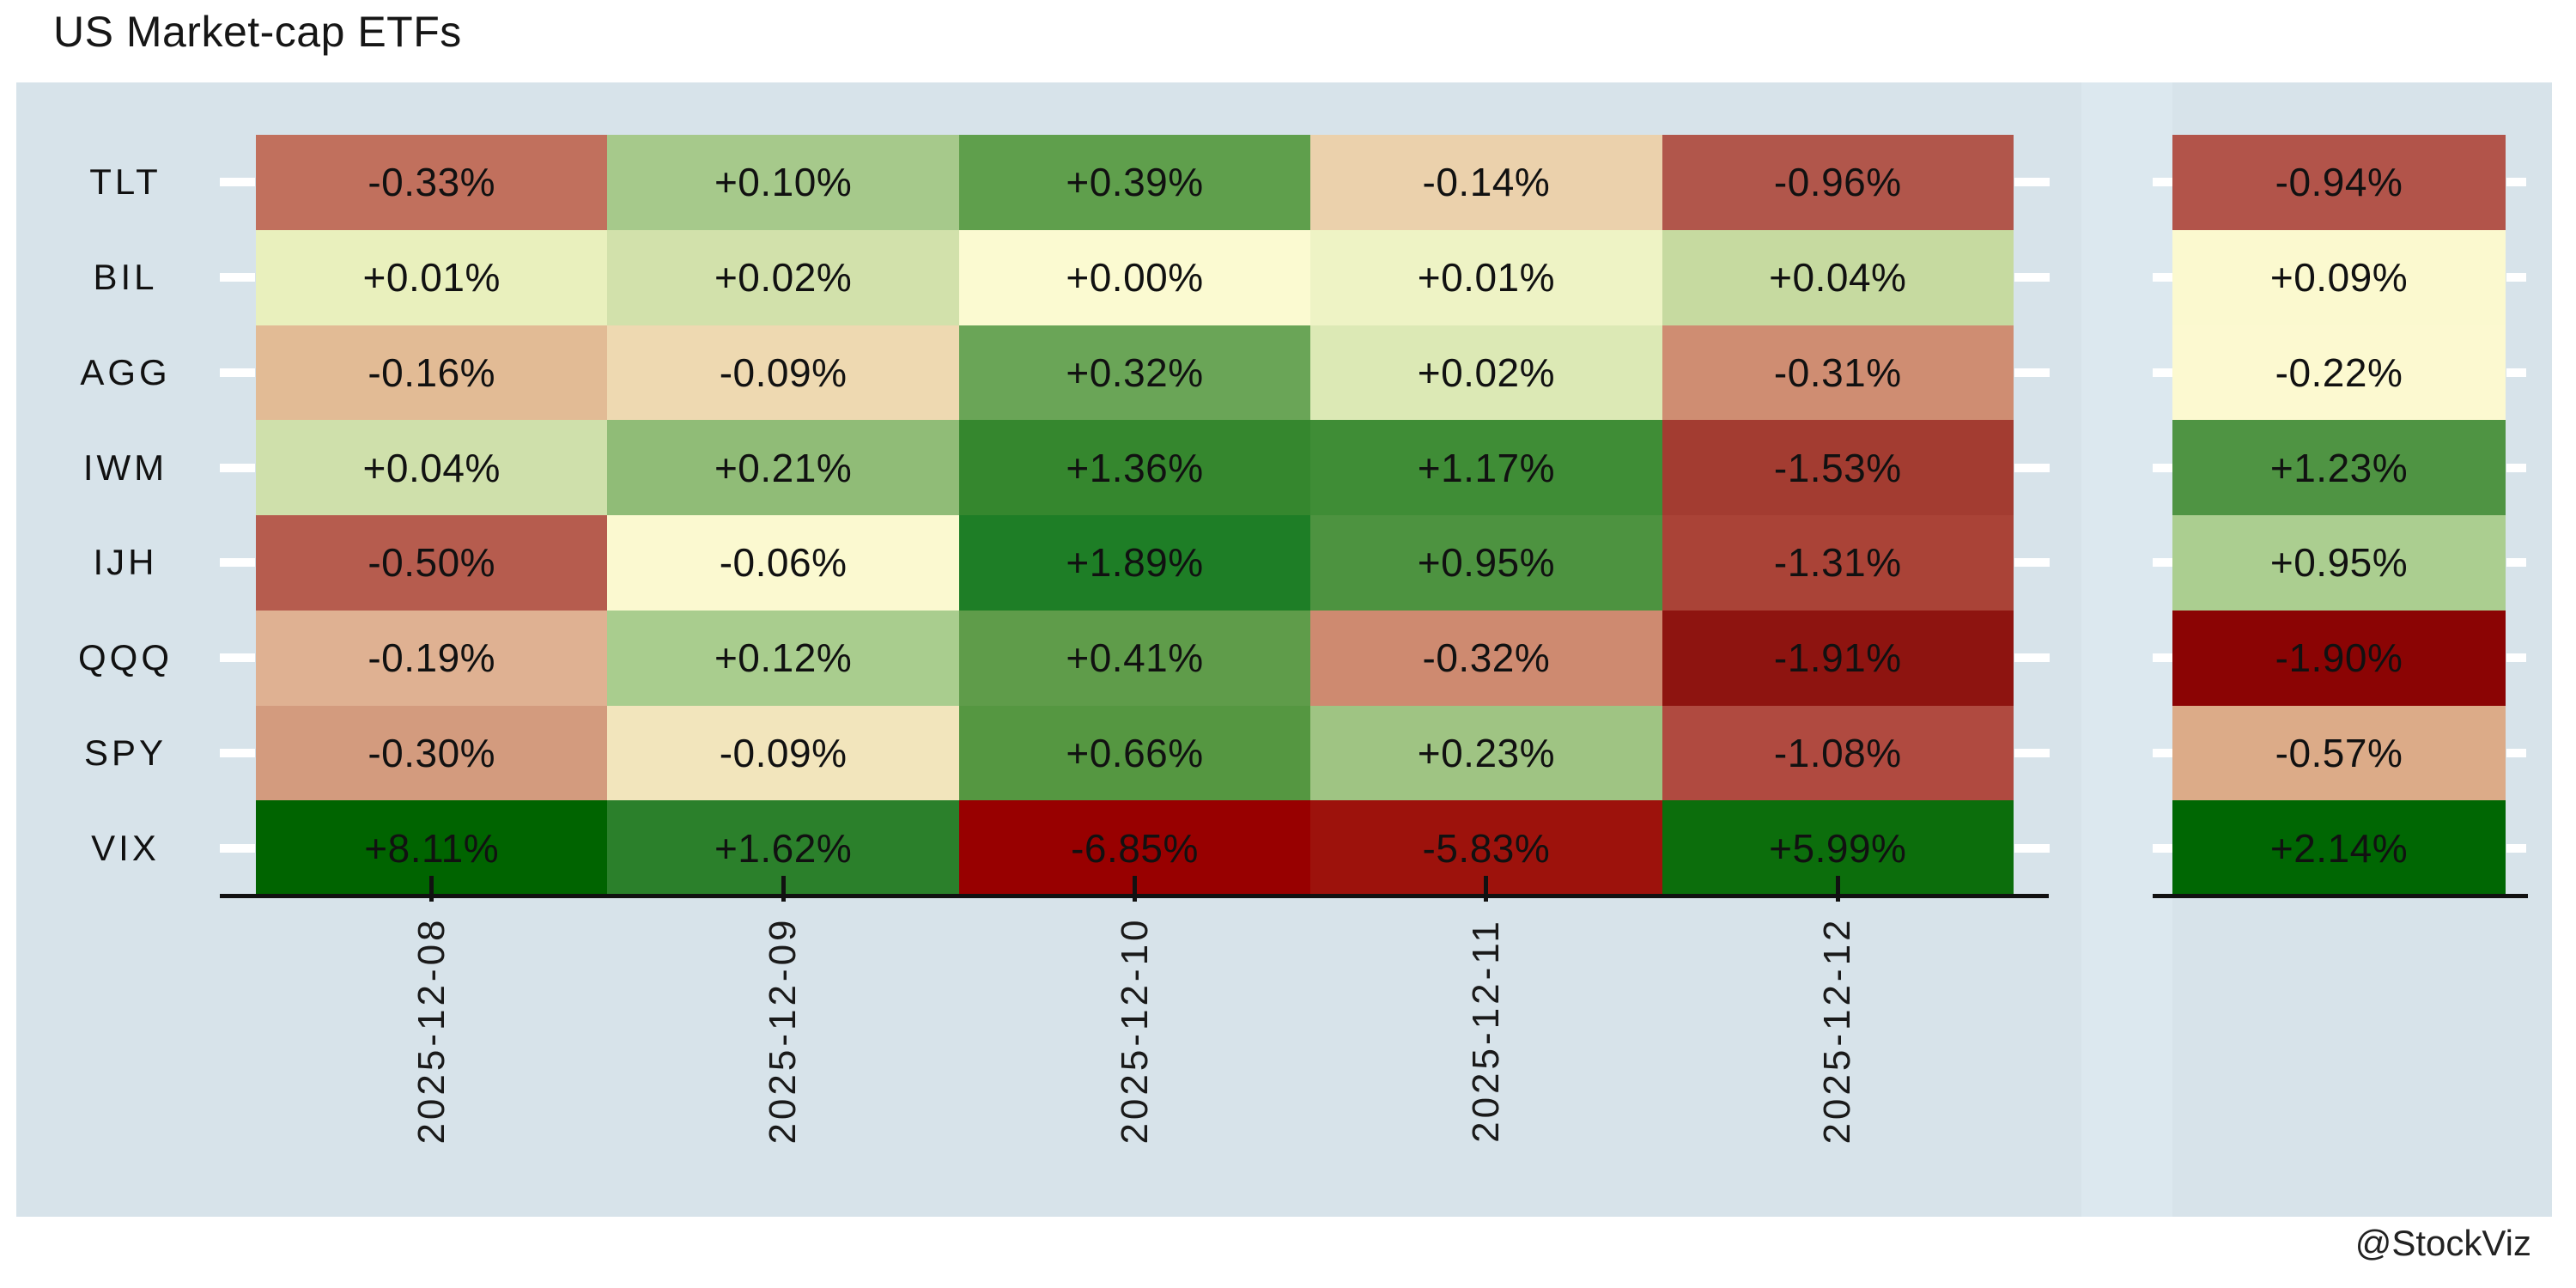 This screenshot has width=2576, height=1288. I want to click on summary-cell-QQQ: -1.90%, so click(2339, 658).